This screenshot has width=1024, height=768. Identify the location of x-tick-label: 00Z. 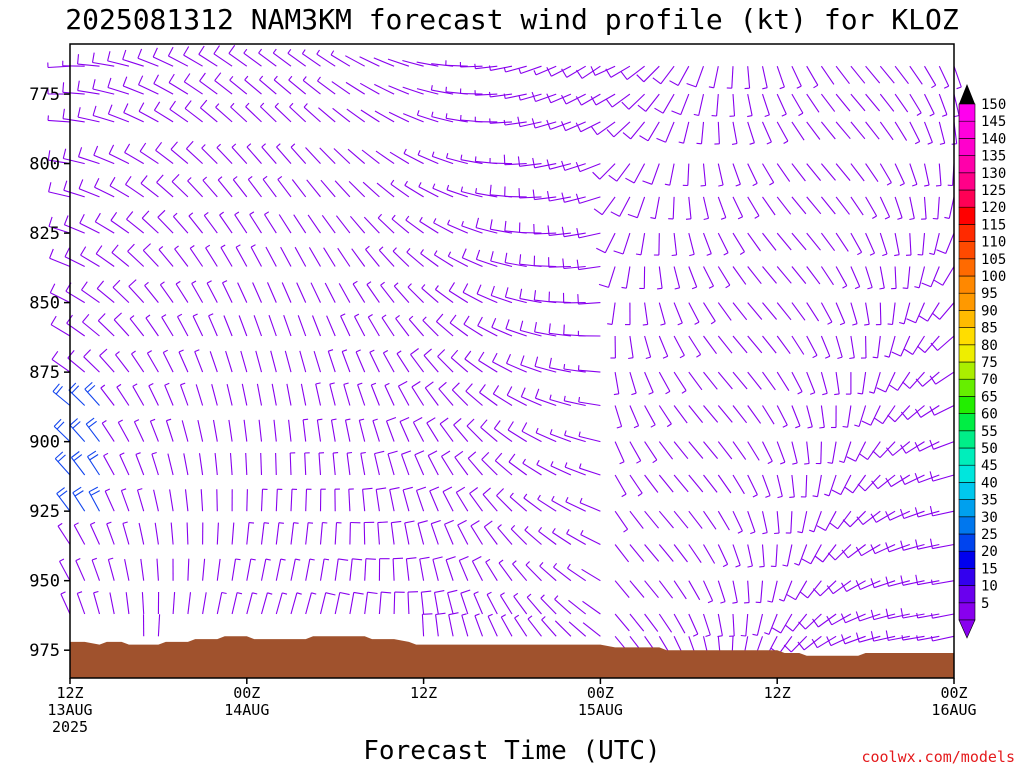
(600, 693).